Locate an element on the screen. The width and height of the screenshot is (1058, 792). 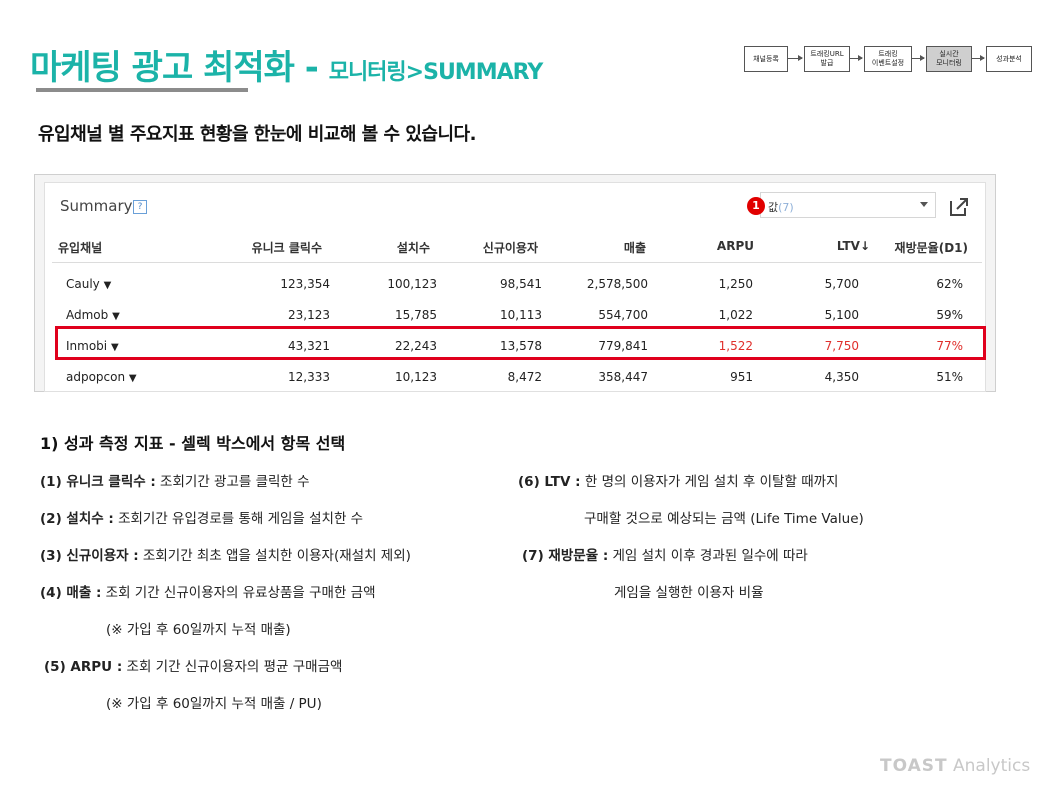
row-channel-cauly: Cauly ▼ is located at coordinates (89, 284).